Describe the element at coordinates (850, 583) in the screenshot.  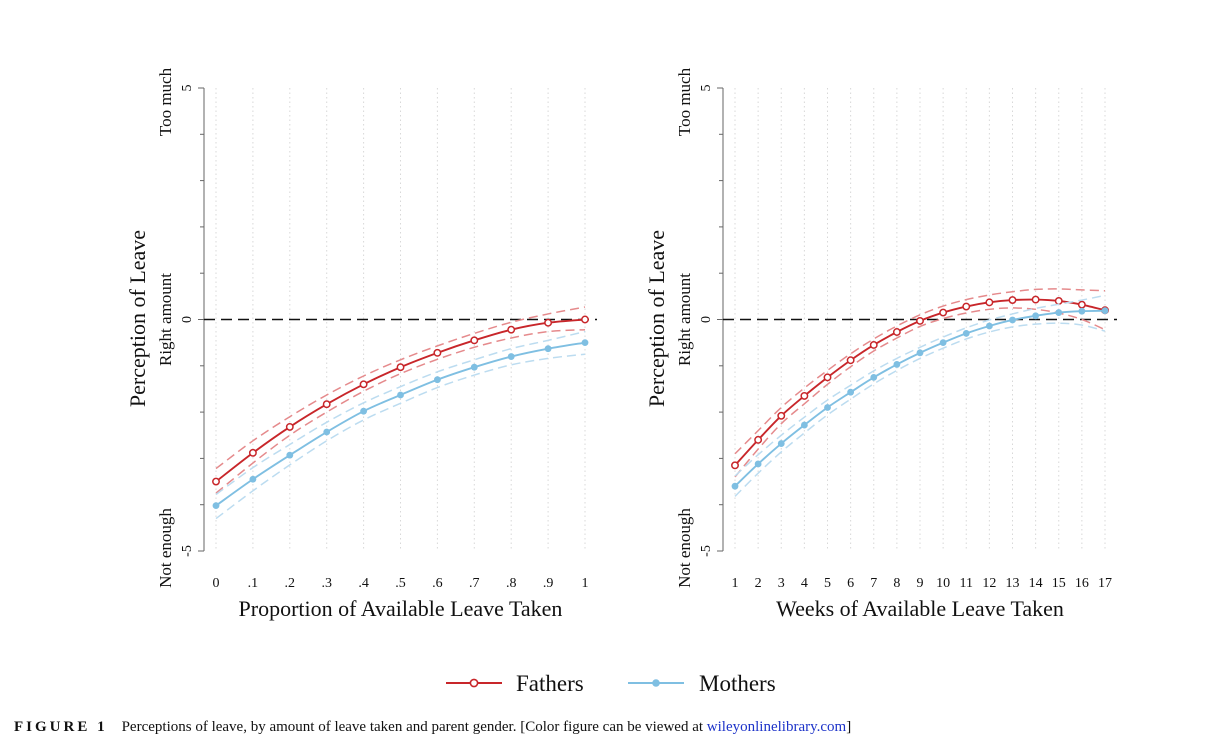
I see `x-tick-label: 6` at that location.